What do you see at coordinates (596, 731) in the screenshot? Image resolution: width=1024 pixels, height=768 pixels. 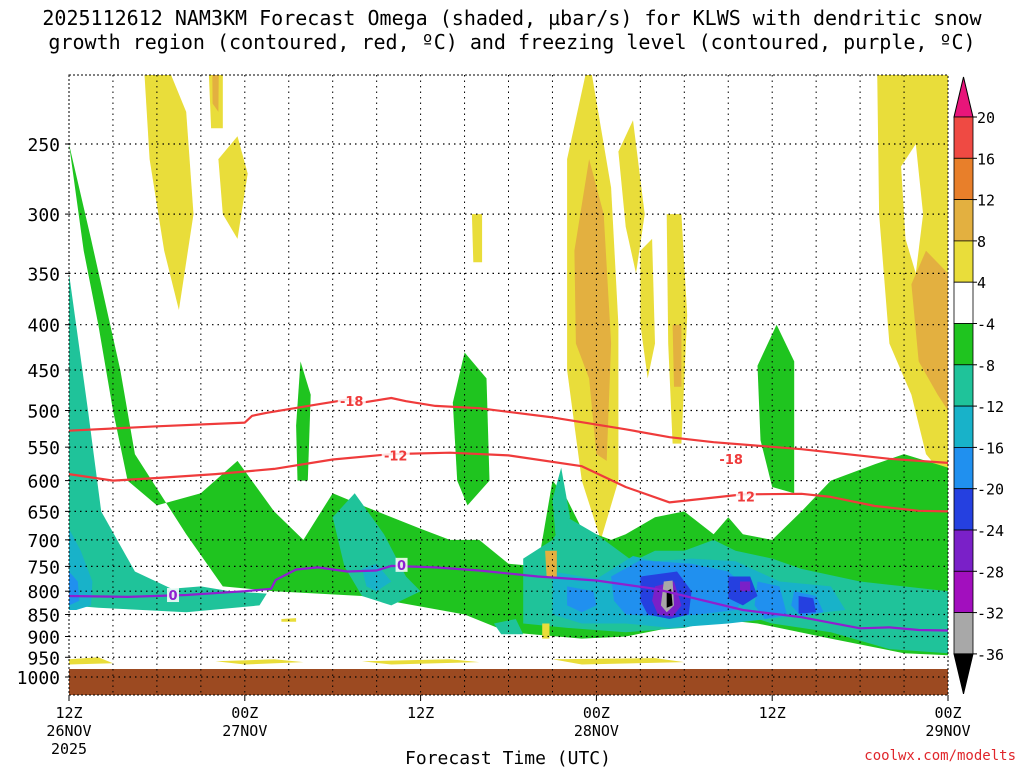 I see `date-tick-label: 28NOV` at bounding box center [596, 731].